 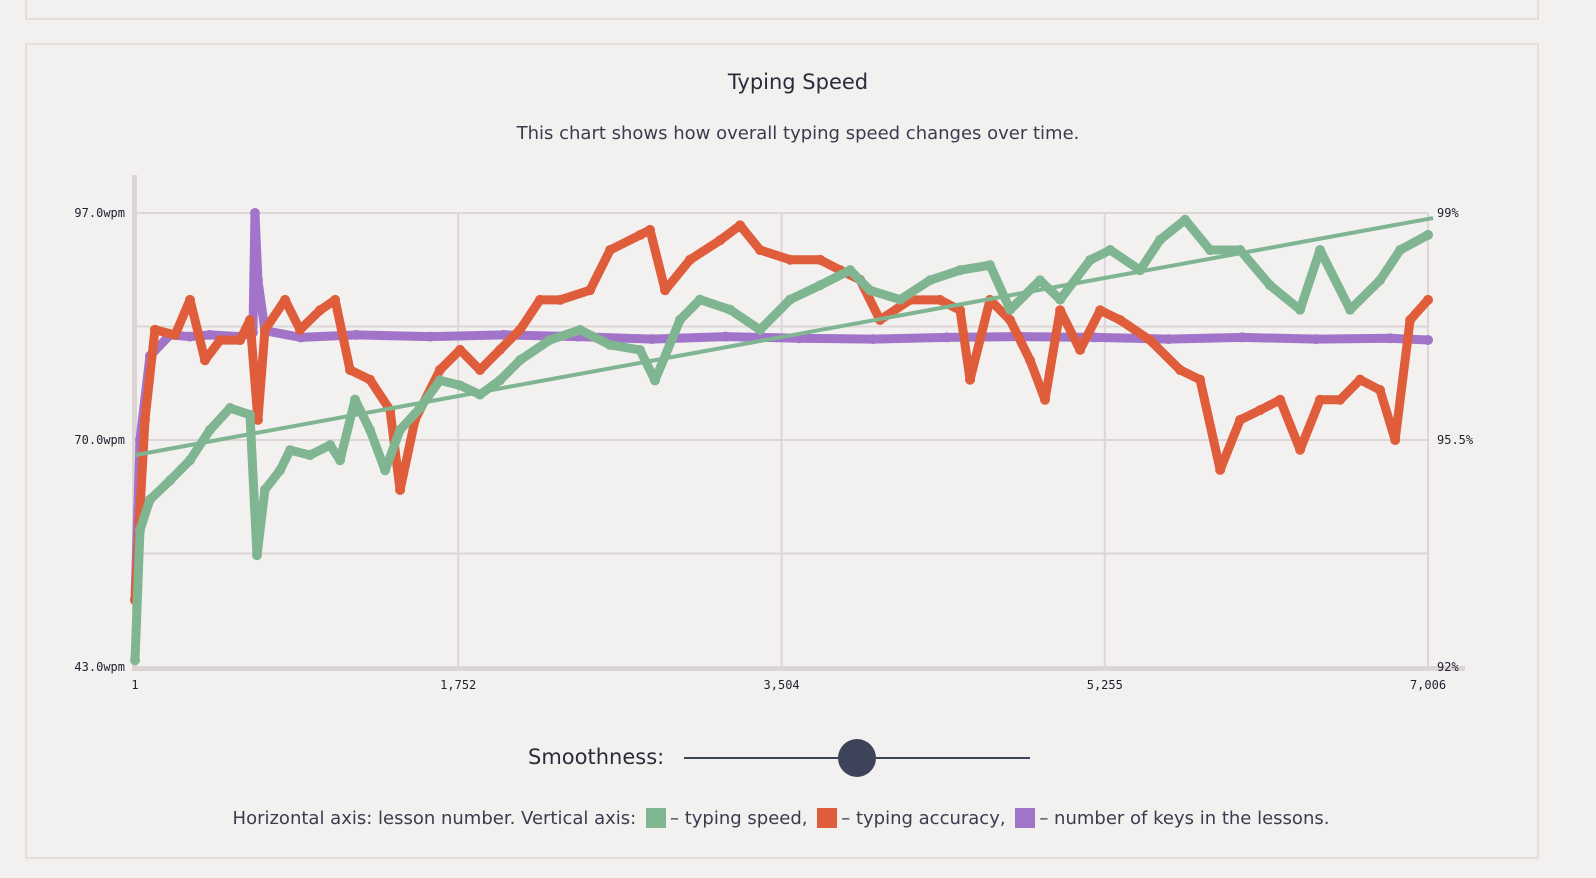 I want to click on x-tick-label: 3,504, so click(x=782, y=685).